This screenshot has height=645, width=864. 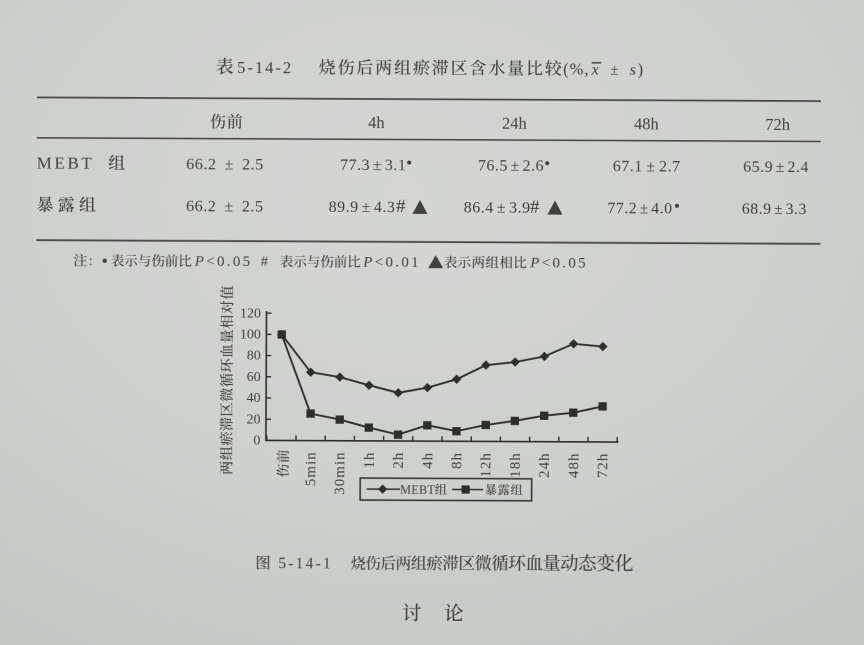 What do you see at coordinates (254, 398) in the screenshot?
I see `svg-text: 40` at bounding box center [254, 398].